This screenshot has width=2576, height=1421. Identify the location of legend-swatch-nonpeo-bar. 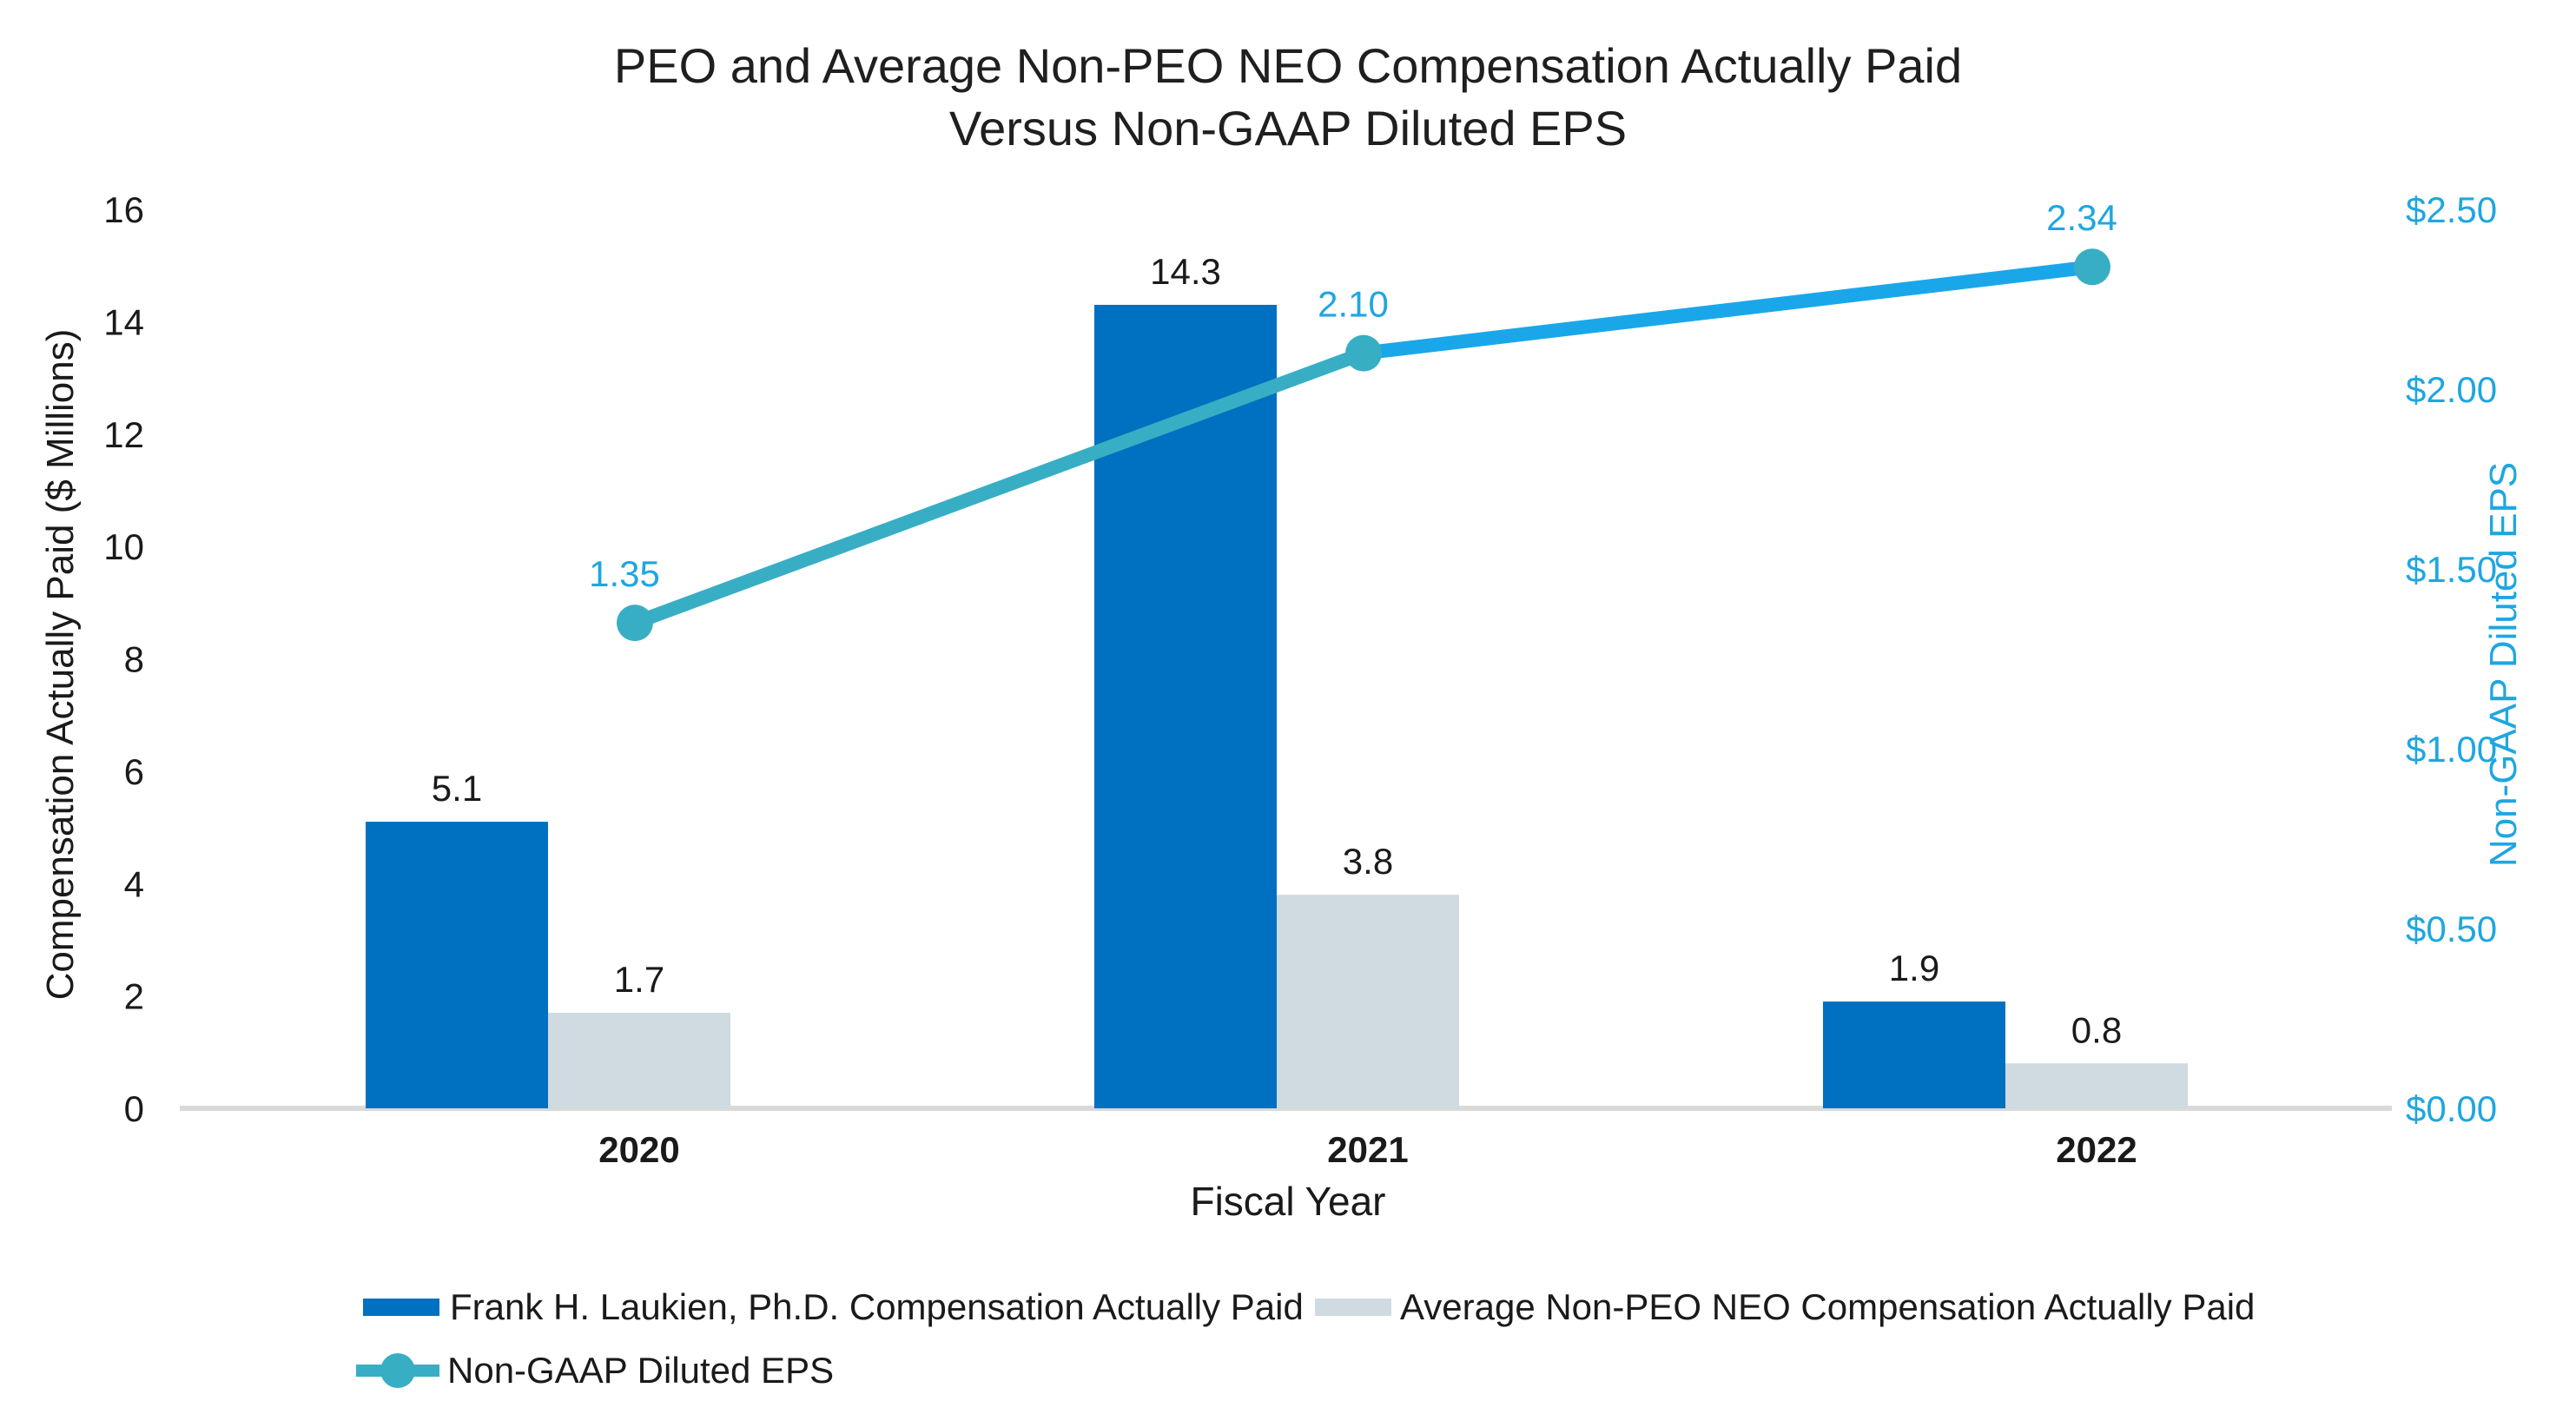
(1353, 1308).